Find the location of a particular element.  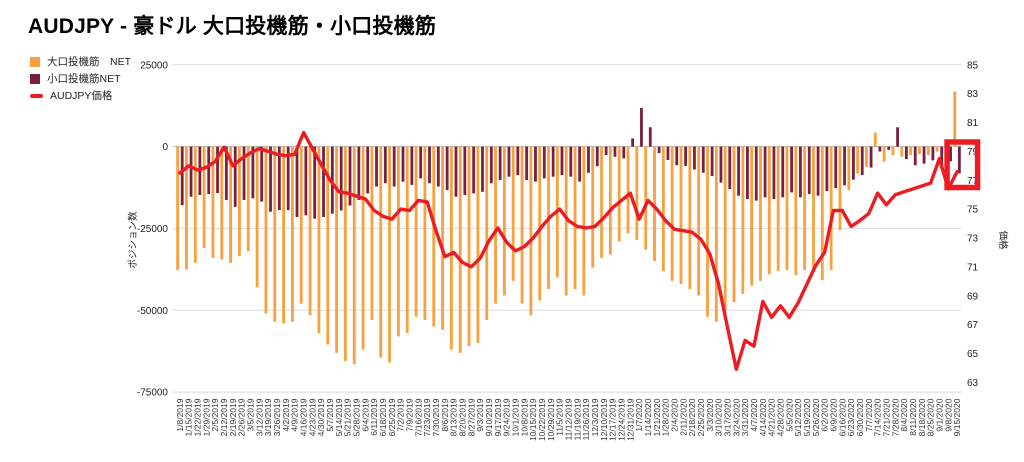

x-axis-tick-label: 2/12/2019 is located at coordinates (224, 417).